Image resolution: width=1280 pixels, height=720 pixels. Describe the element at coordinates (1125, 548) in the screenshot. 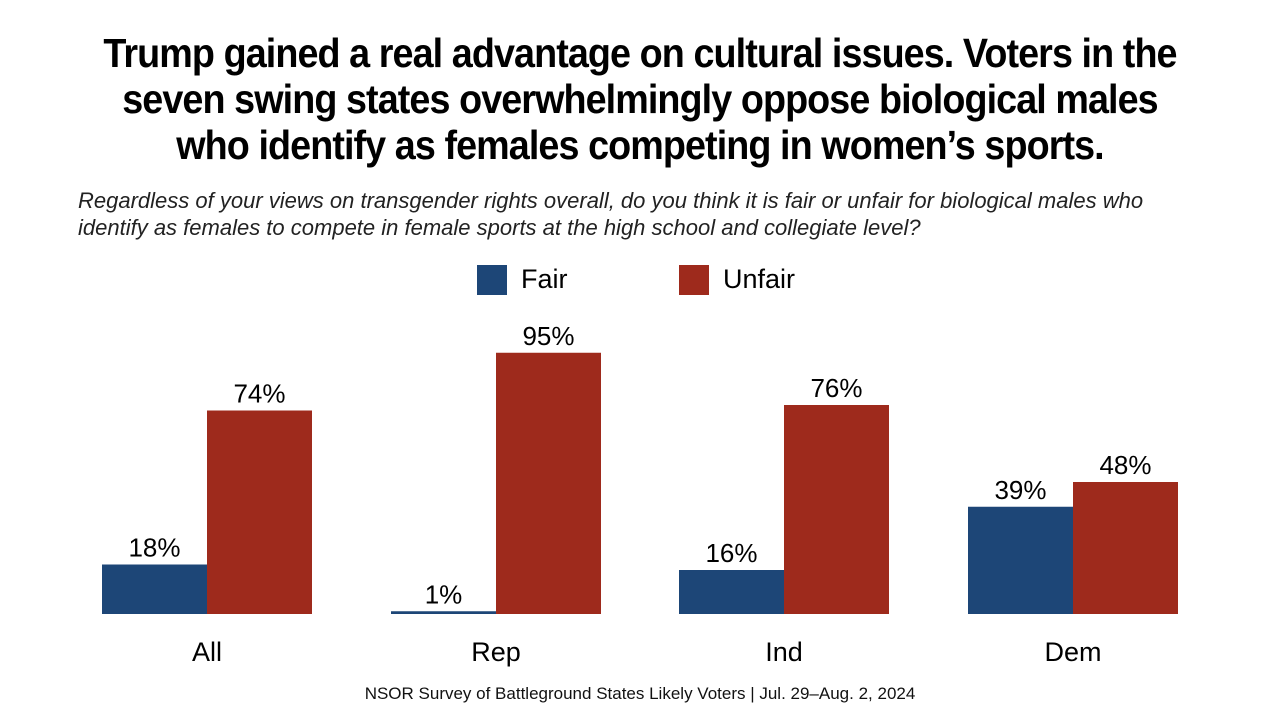

I see `bar-unfair-dem` at that location.